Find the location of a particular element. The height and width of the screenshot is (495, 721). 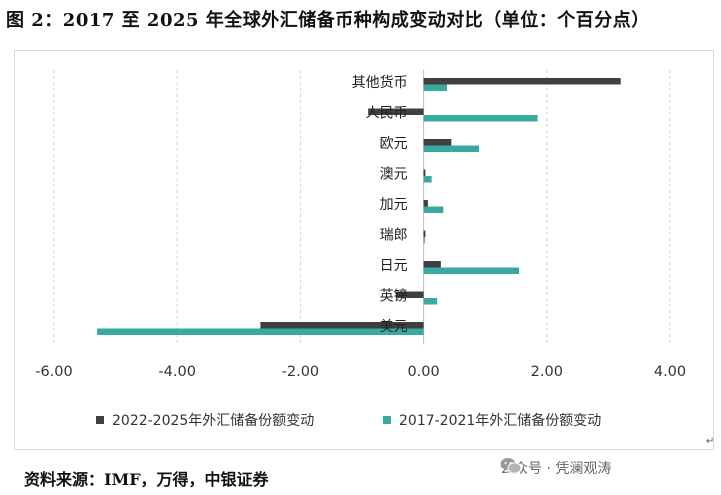

x-tick-label: 4.00 is located at coordinates (670, 372).